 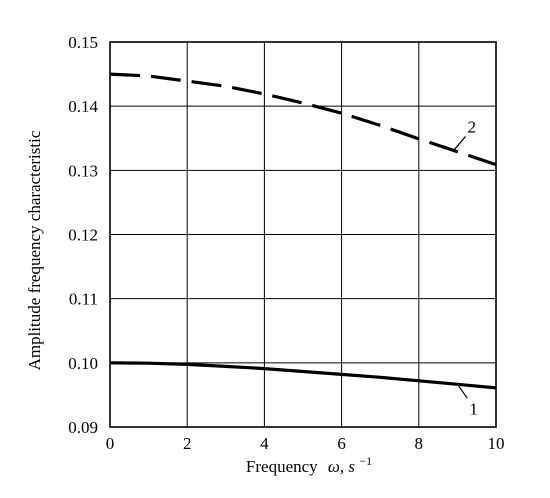 What do you see at coordinates (282, 466) in the screenshot?
I see `x-axis-title-text: Frequency` at bounding box center [282, 466].